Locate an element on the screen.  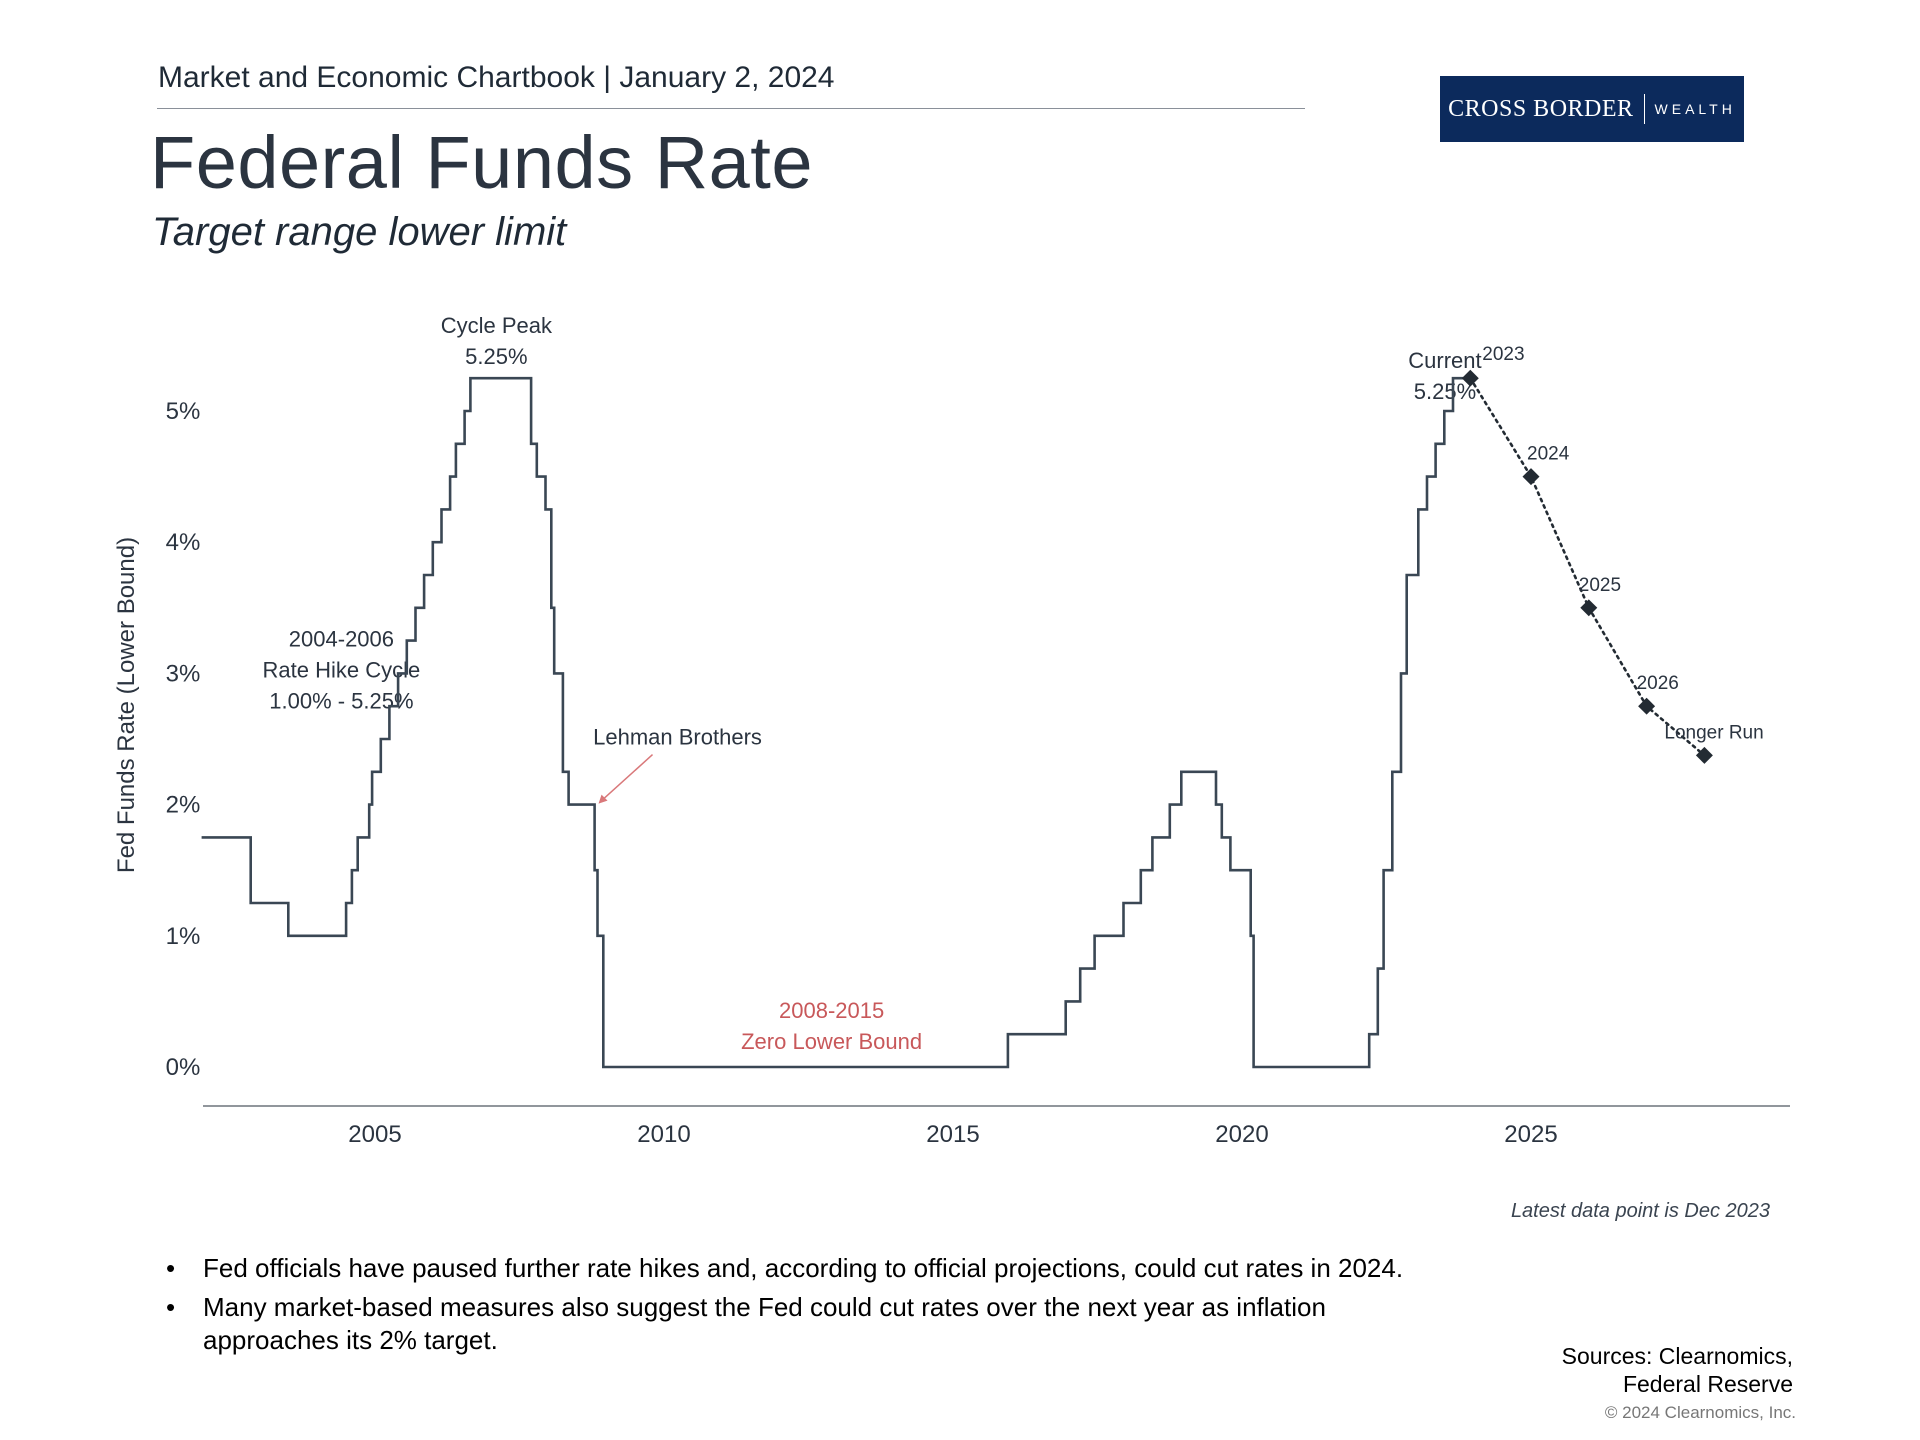
lehman-arrow-head is located at coordinates (603, 799).